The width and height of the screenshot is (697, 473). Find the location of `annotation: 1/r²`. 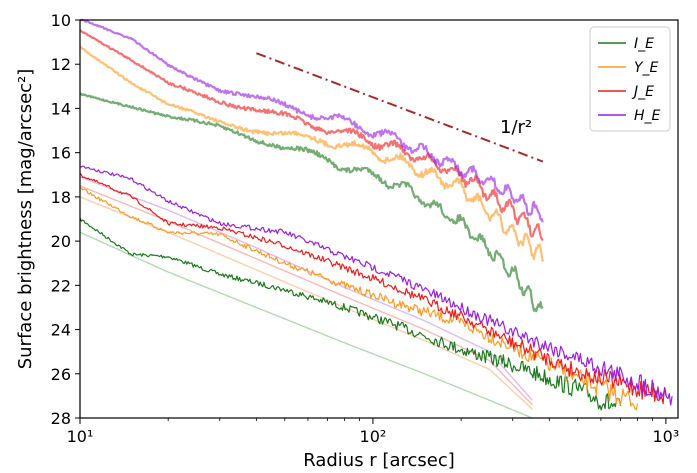

annotation: 1/r² is located at coordinates (400, 107).